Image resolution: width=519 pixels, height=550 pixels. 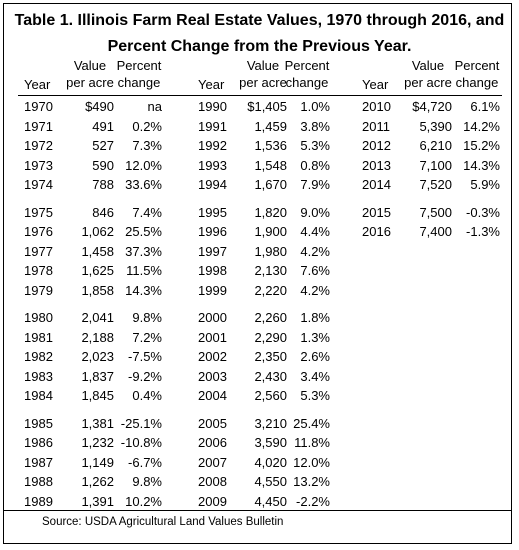 What do you see at coordinates (143, 501) in the screenshot?
I see `percent-cell: 10.2%` at bounding box center [143, 501].